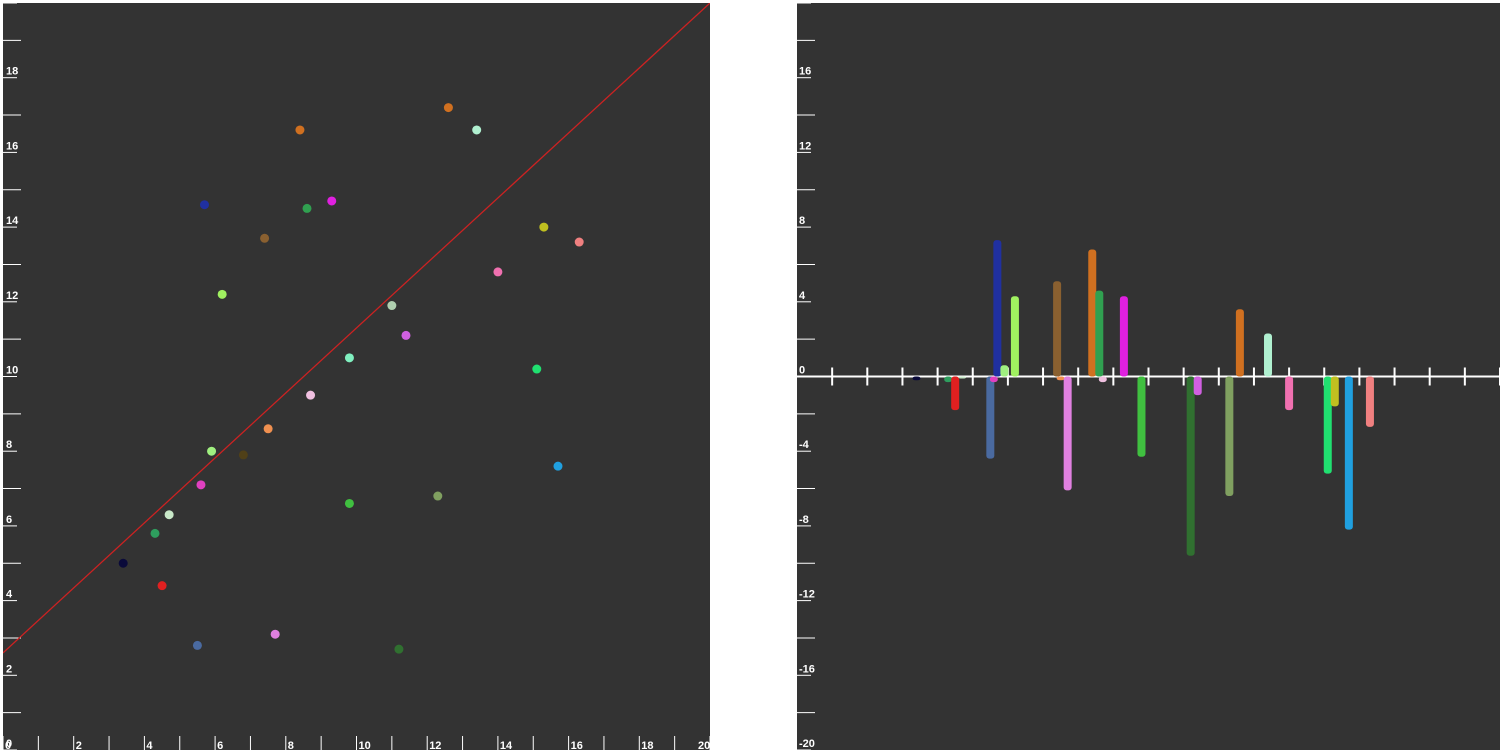 This screenshot has width=1500, height=750. What do you see at coordinates (12, 72) in the screenshot?
I see `y-tick-label: 18` at bounding box center [12, 72].